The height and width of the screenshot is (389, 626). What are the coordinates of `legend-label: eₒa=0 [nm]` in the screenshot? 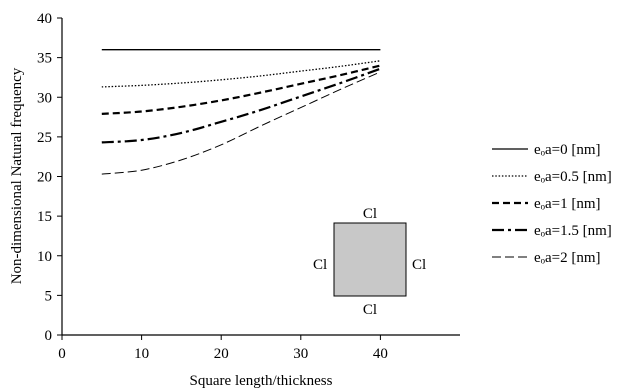 It's located at (567, 150).